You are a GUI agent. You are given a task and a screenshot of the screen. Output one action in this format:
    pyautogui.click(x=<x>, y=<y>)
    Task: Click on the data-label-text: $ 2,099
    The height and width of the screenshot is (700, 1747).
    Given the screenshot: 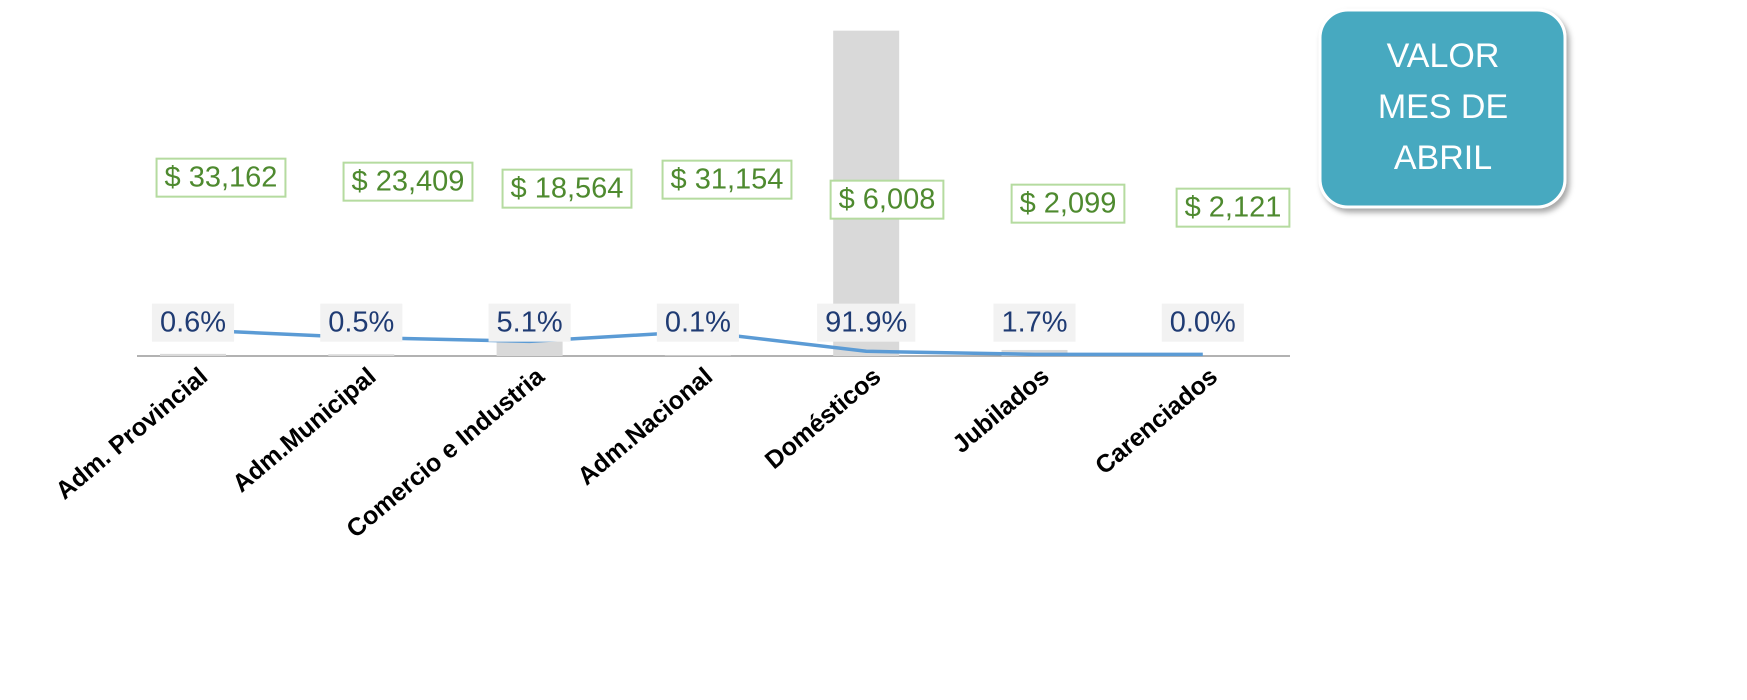 What is the action you would take?
    pyautogui.click(x=1068, y=204)
    